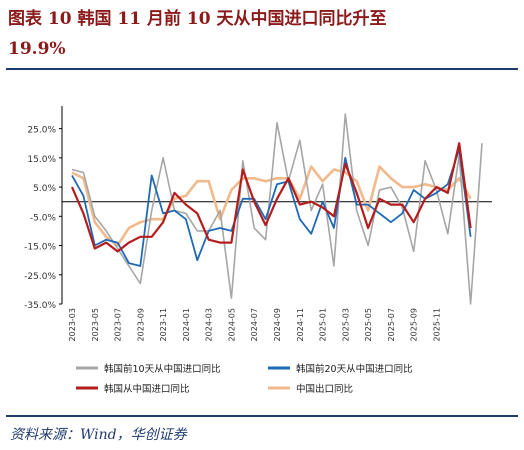 Image resolution: width=524 pixels, height=450 pixels. I want to click on x-tick-label: 2025-03, so click(345, 324).